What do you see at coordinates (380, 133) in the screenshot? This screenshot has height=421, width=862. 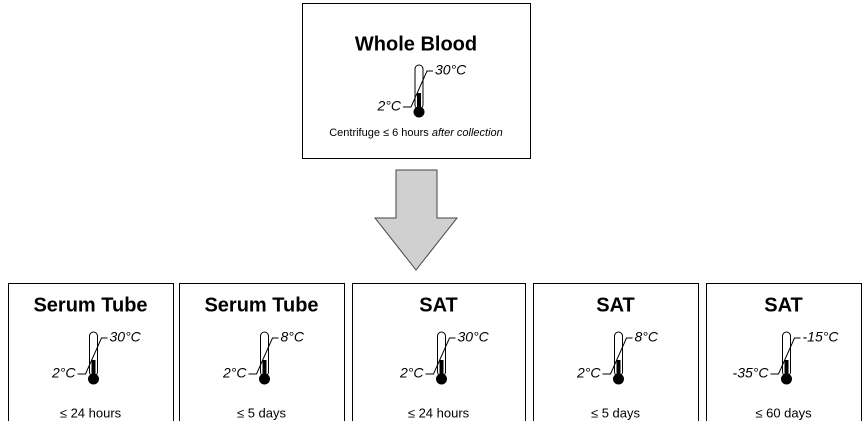 I see `note-text: Centrifuge ≤ 6 hours` at bounding box center [380, 133].